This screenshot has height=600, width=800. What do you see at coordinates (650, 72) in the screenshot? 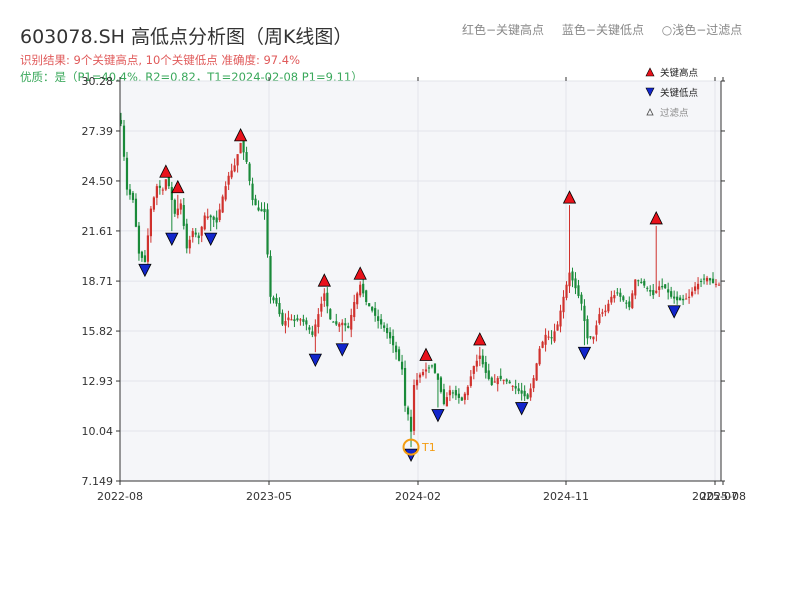
I see `legend-high-icon` at bounding box center [650, 72].